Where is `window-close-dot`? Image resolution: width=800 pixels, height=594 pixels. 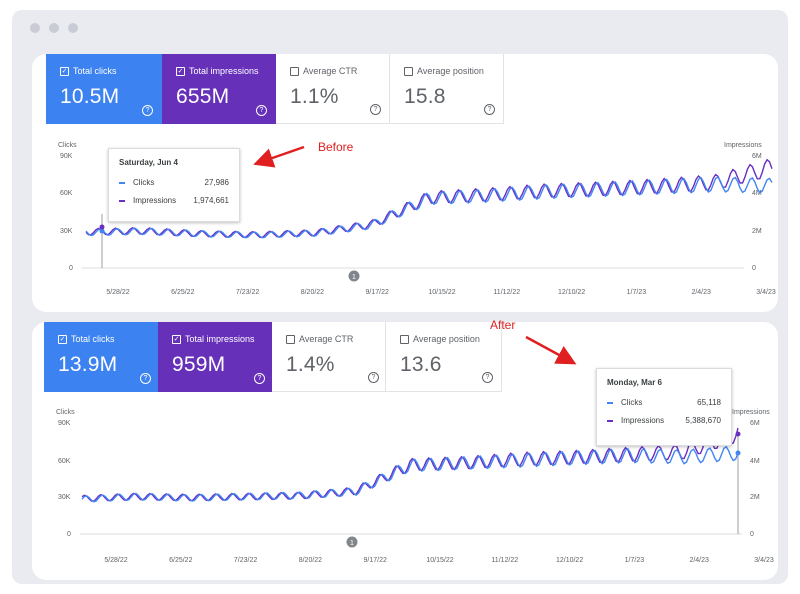
window-close-dot is located at coordinates (35, 28).